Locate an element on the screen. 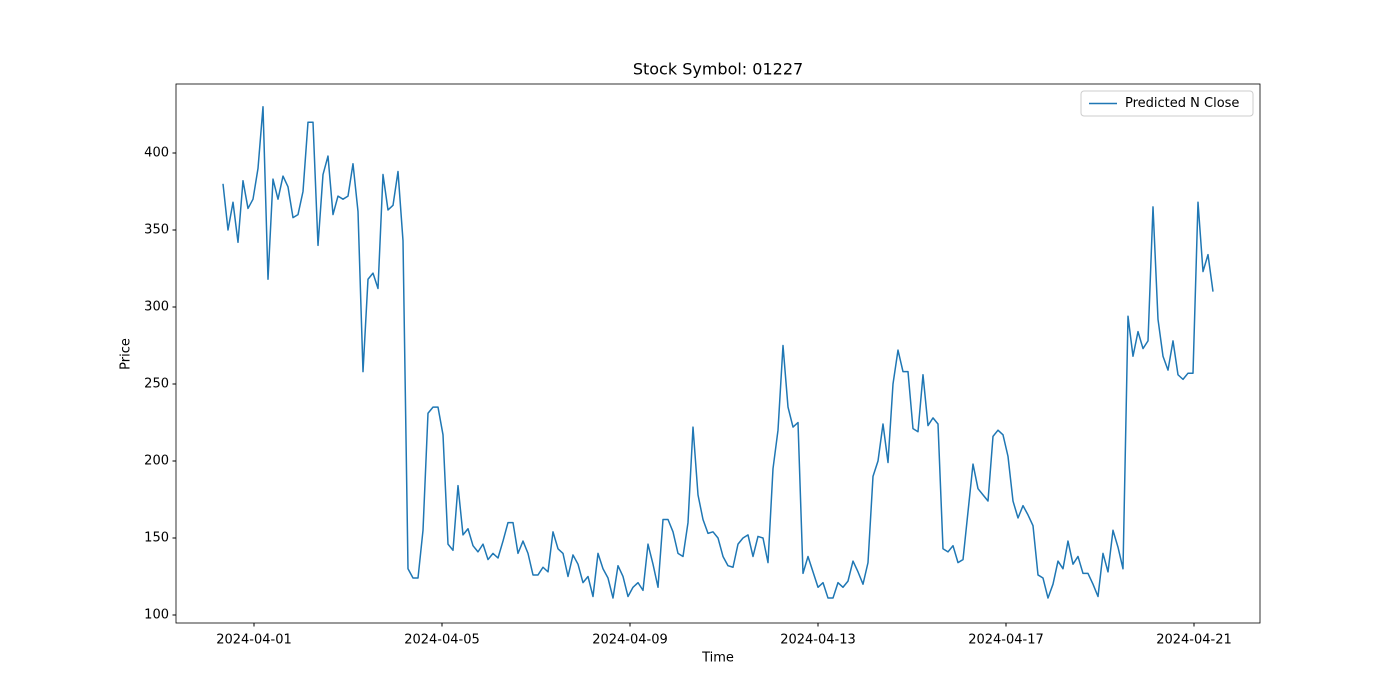 Image resolution: width=1400 pixels, height=700 pixels. legend-label: Predicted N Close is located at coordinates (1182, 103).